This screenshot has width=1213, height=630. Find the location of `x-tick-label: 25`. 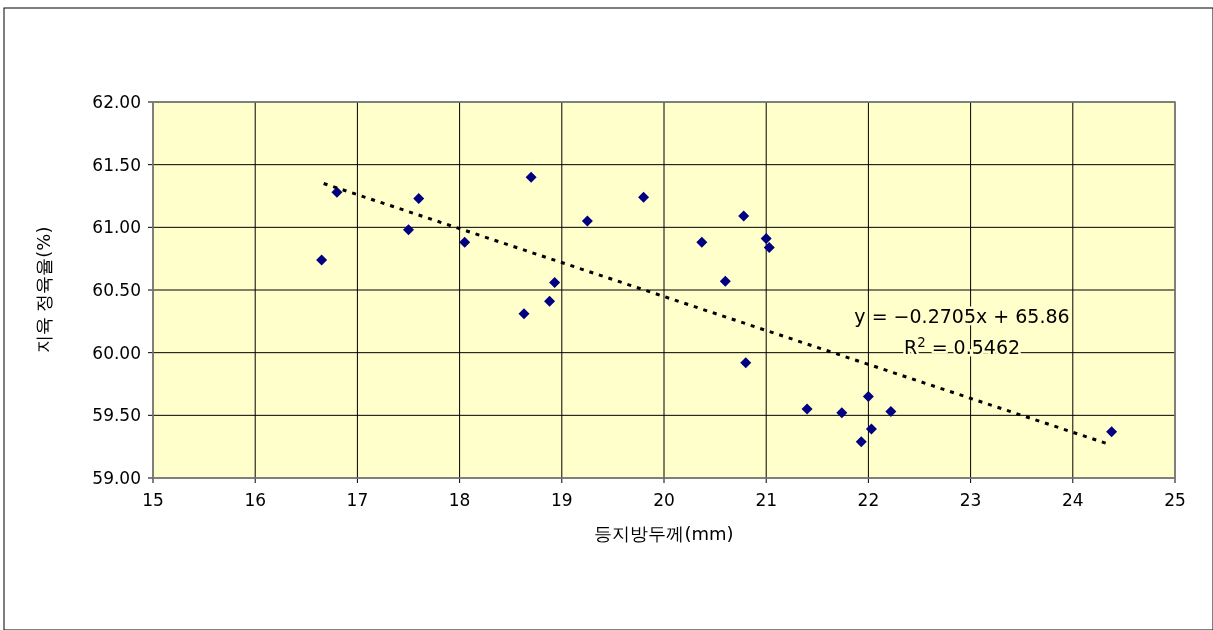

x-tick-label: 25 is located at coordinates (1175, 500).